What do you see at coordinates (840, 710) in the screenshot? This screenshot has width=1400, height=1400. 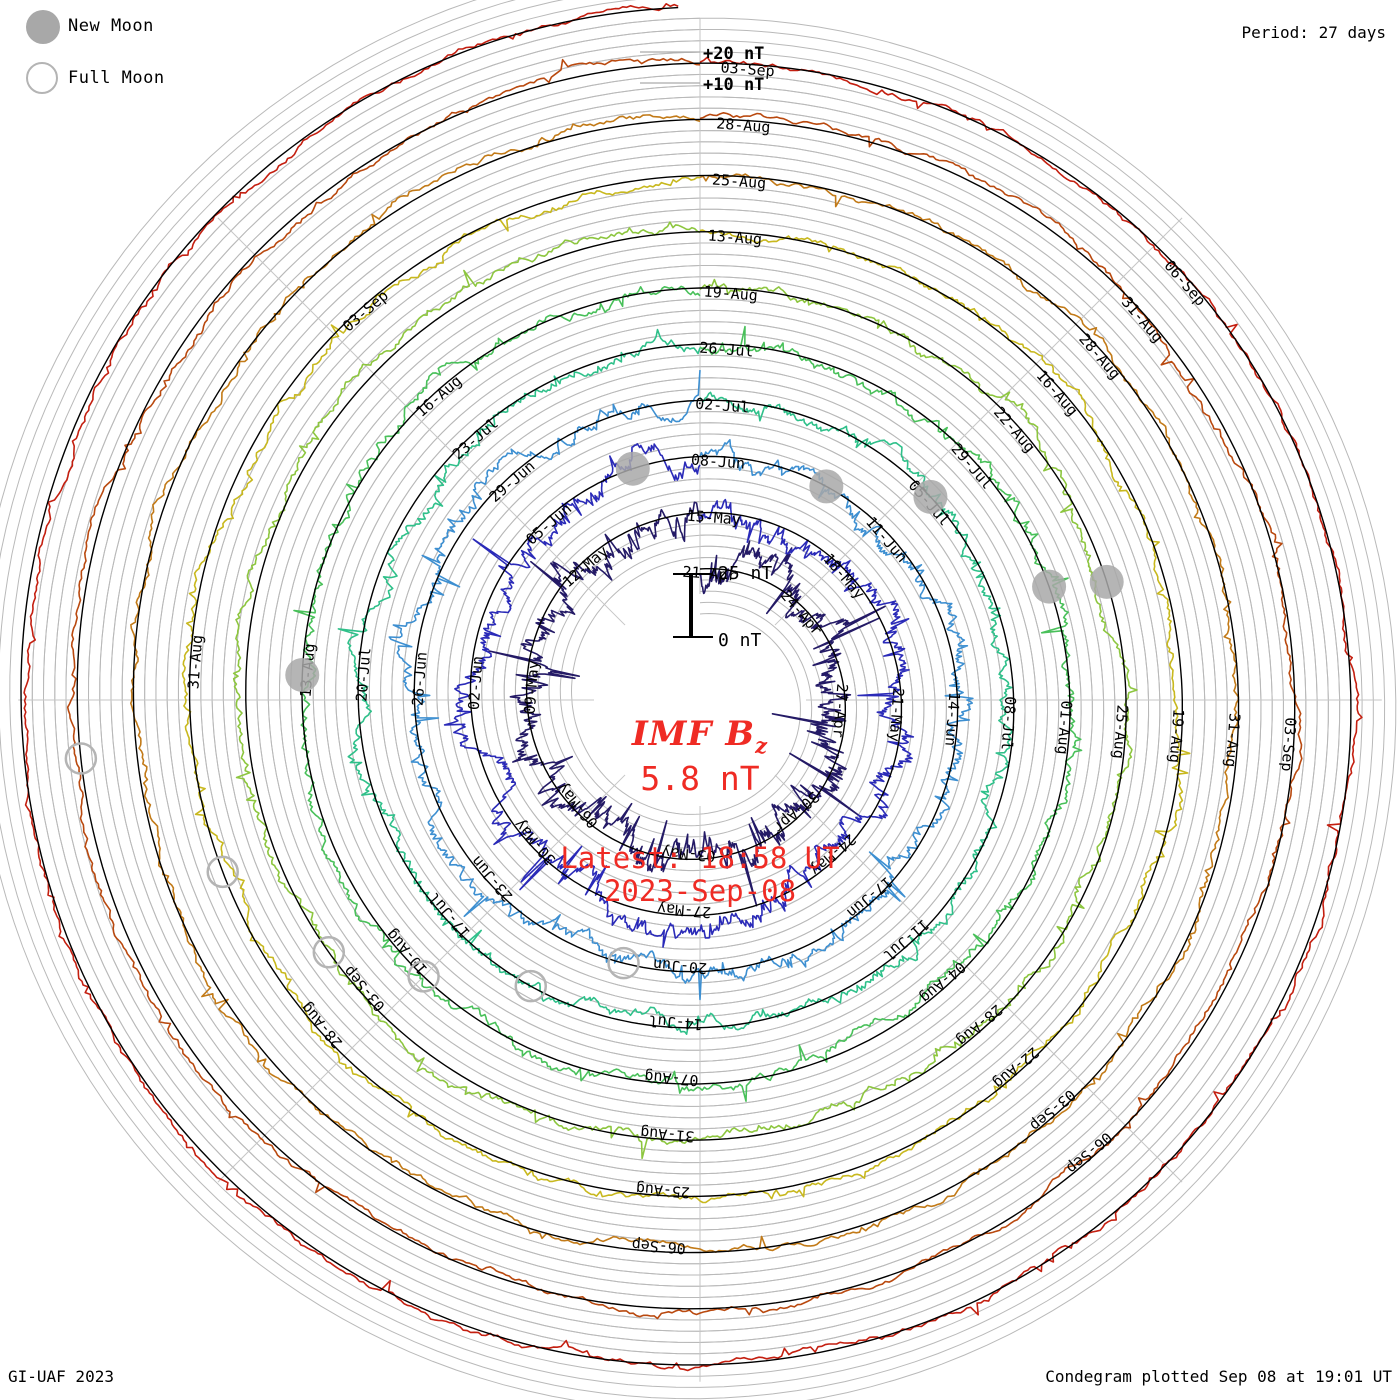 I see `date-tick-label: 27-Apr` at bounding box center [840, 710].